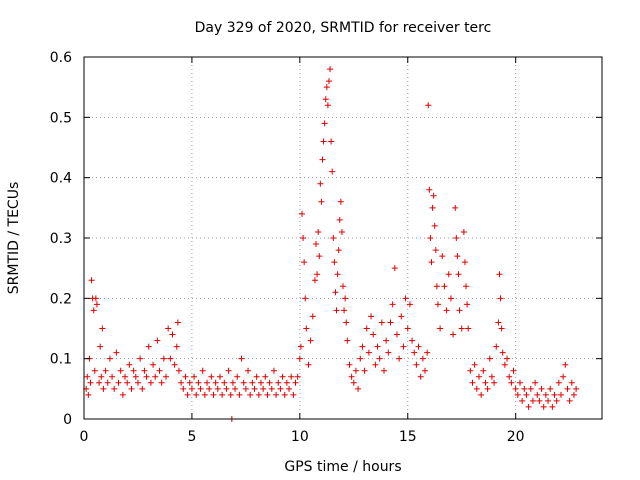 The height and width of the screenshot is (480, 640). I want to click on y-tick-label: 0.3, so click(61, 239).